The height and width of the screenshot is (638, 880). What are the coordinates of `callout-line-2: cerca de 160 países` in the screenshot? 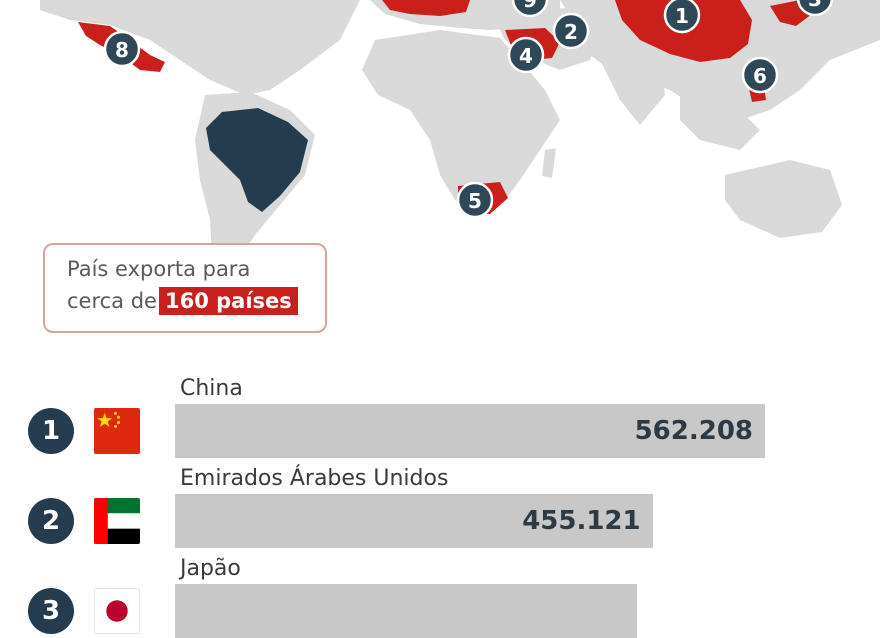 It's located at (182, 301).